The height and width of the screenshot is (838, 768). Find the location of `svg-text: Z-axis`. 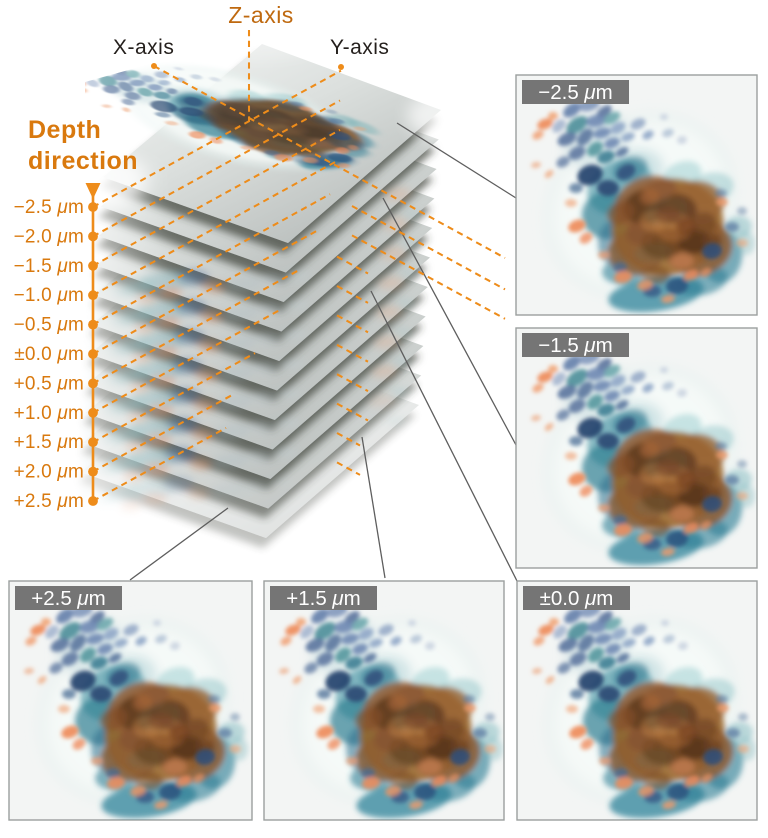

svg-text: Z-axis is located at coordinates (261, 15).